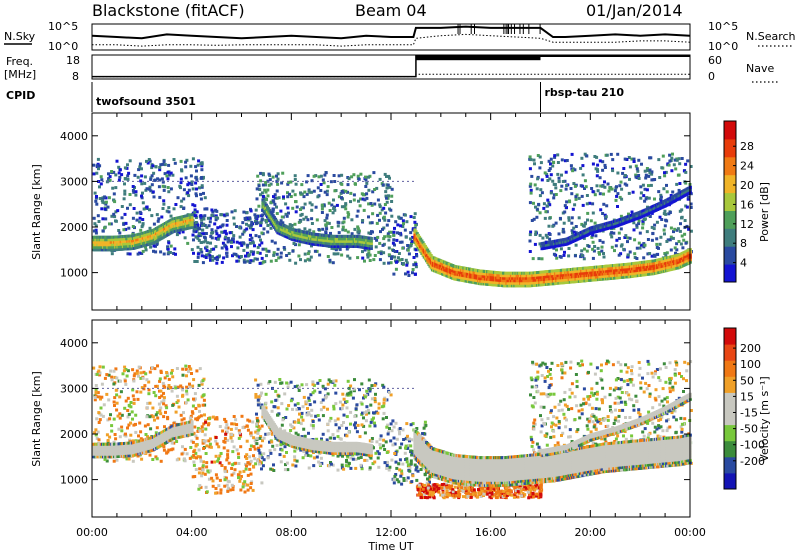 This screenshot has width=800, height=554. What do you see at coordinates (730, 201) in the screenshot?
I see `colorbar-frame` at bounding box center [730, 201].